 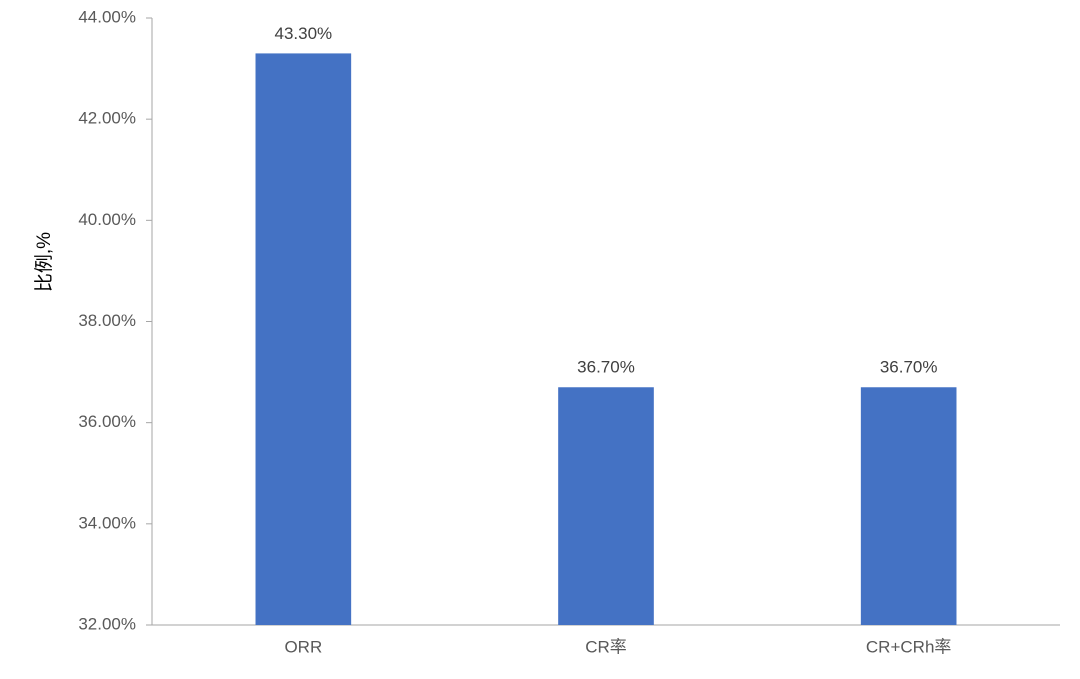 I want to click on y-tick-label: 38.00%, so click(x=107, y=320).